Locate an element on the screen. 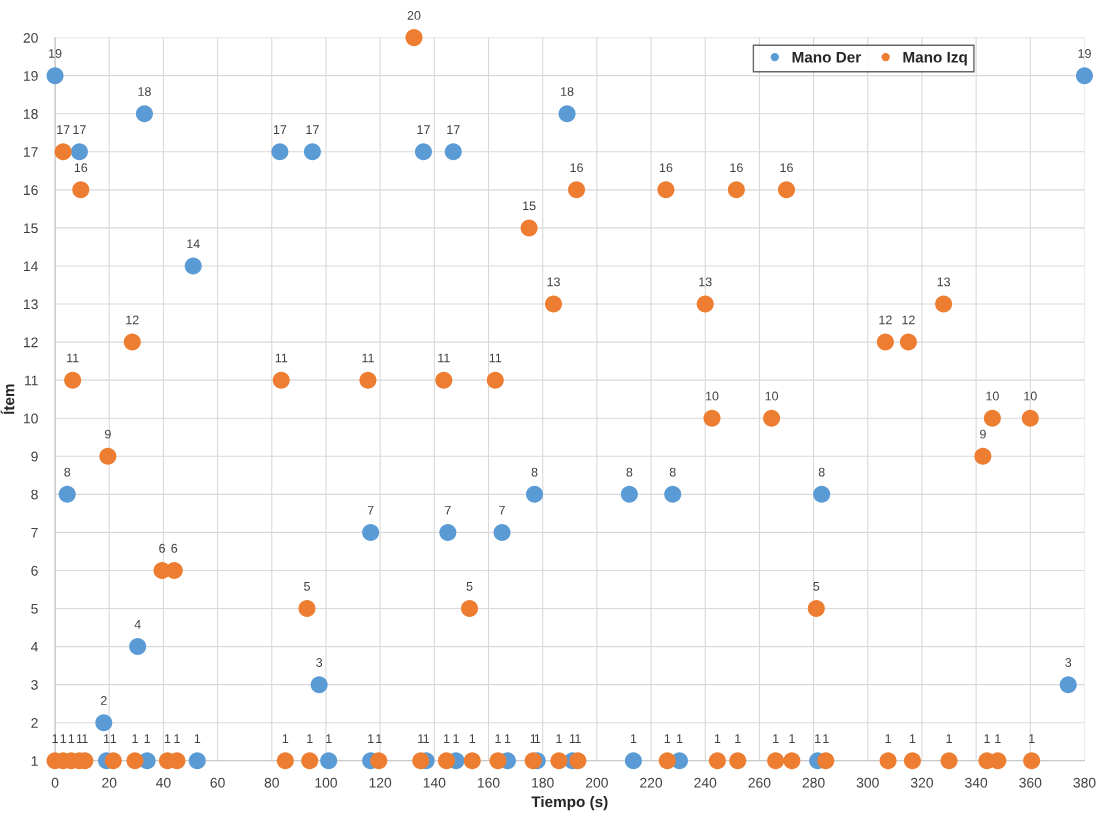  x-tick-label: 80 is located at coordinates (271, 782).